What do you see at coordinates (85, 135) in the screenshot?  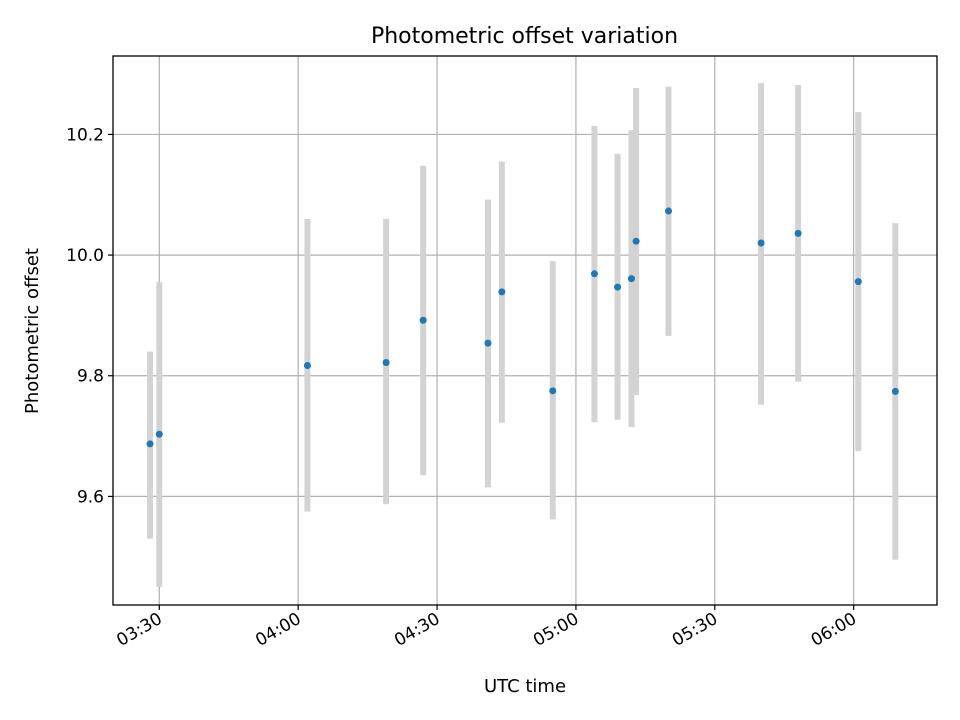 I see `y-tick-label: 10.2` at bounding box center [85, 135].